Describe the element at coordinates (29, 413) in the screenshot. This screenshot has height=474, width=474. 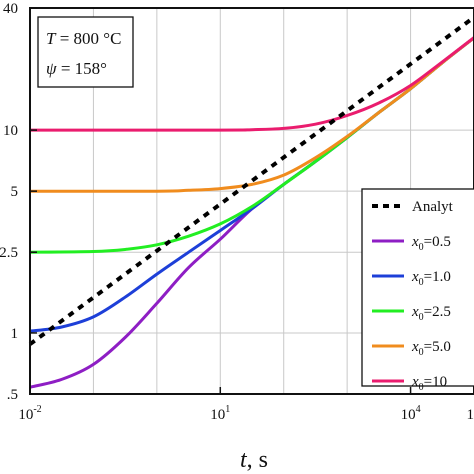
I see `x-tick-label: 10⁻²` at that location.